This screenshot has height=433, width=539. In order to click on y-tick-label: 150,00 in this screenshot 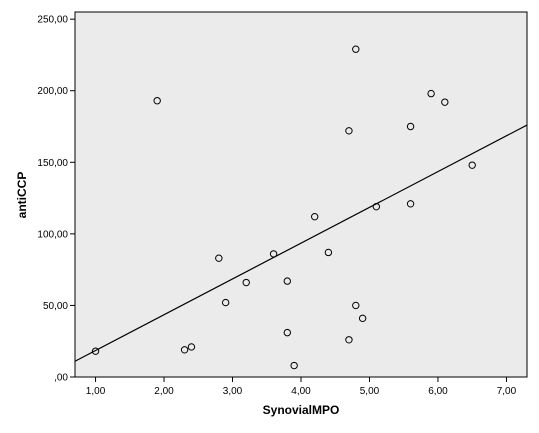, I will do `click(52, 163)`.